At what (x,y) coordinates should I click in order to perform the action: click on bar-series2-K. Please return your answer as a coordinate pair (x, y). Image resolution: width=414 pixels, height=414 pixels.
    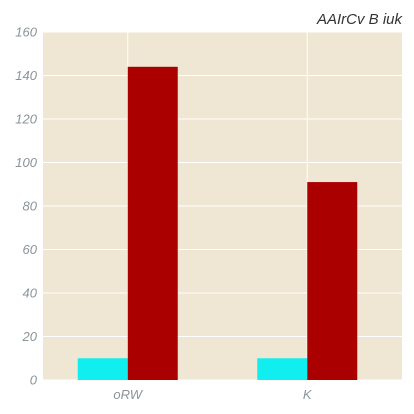
    Looking at the image, I should click on (332, 281).